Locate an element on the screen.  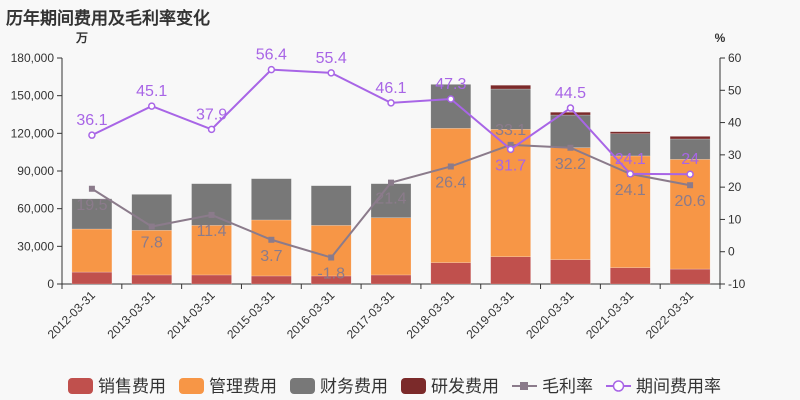
left-tick-label: 60,000 is located at coordinates (35, 209).